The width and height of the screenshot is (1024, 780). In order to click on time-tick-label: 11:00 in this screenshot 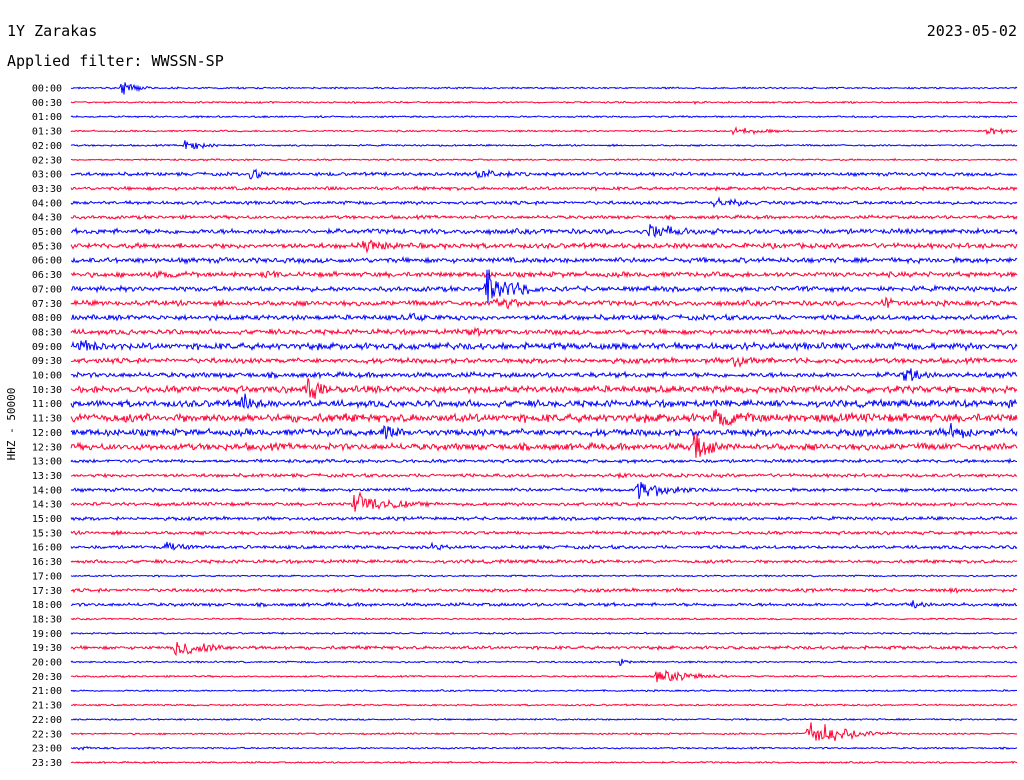, I will do `click(47, 404)`.